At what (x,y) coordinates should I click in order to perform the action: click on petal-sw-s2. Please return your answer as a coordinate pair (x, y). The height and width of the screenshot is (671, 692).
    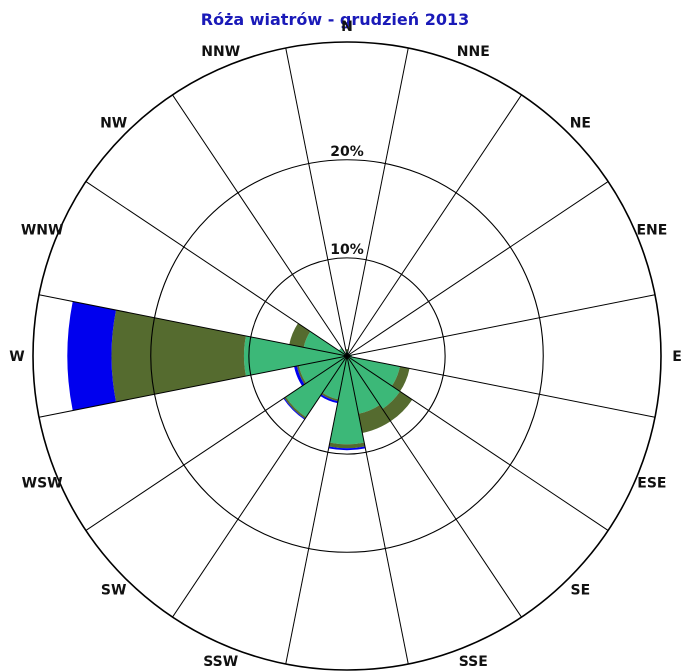
    Looking at the image, I should click on (295, 407).